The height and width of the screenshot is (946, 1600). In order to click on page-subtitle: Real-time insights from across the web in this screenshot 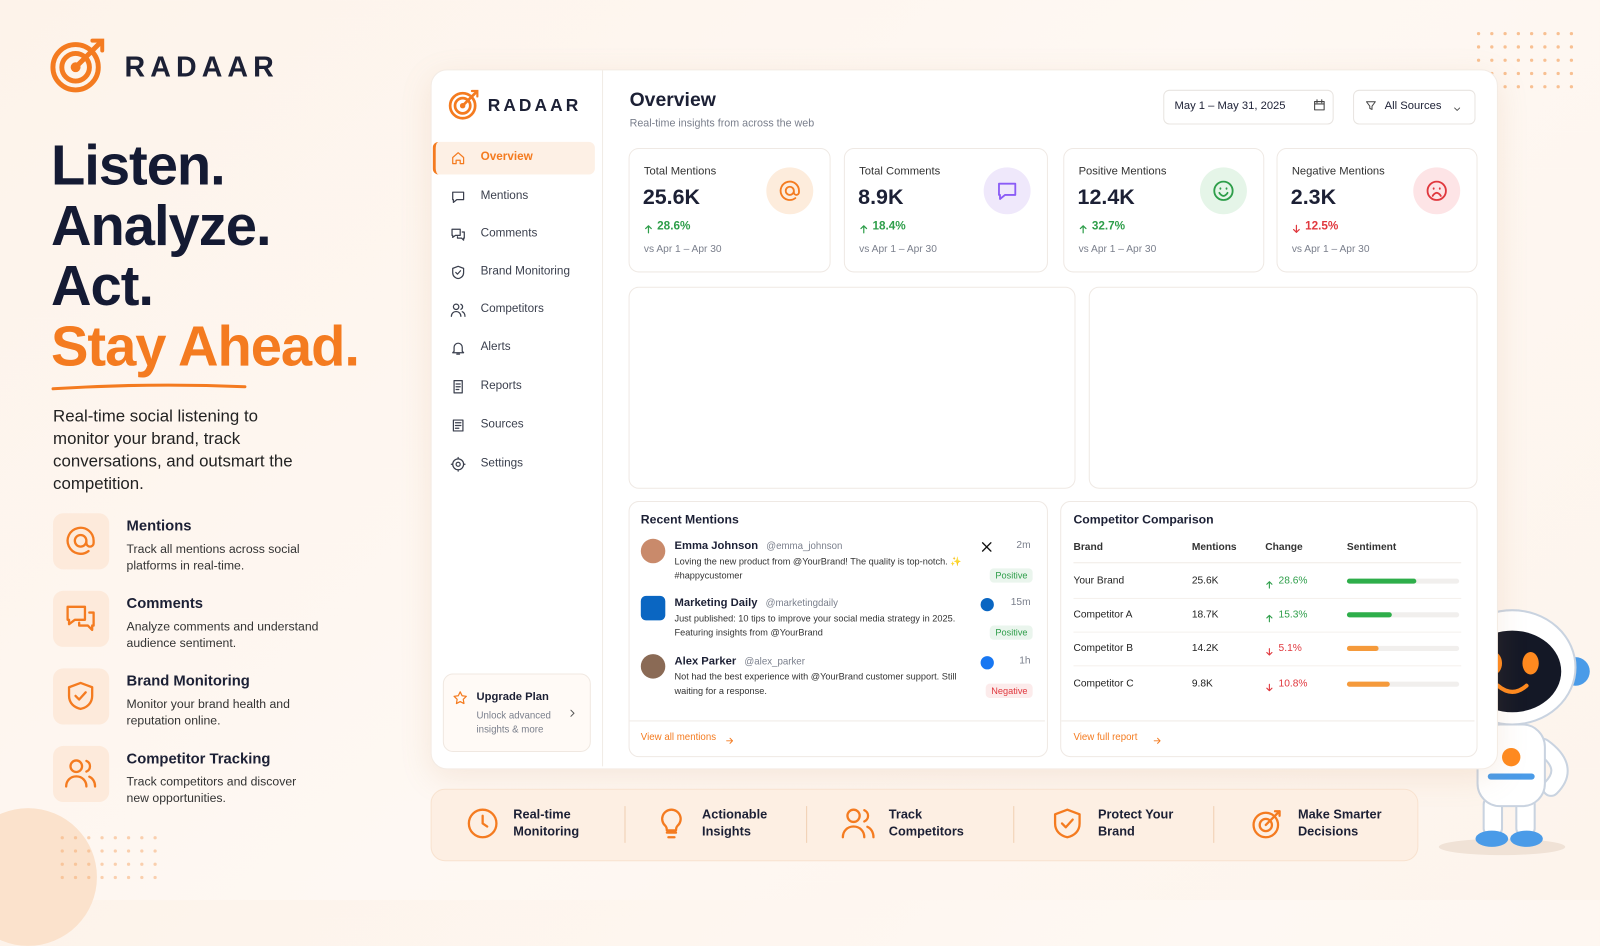, I will do `click(722, 123)`.